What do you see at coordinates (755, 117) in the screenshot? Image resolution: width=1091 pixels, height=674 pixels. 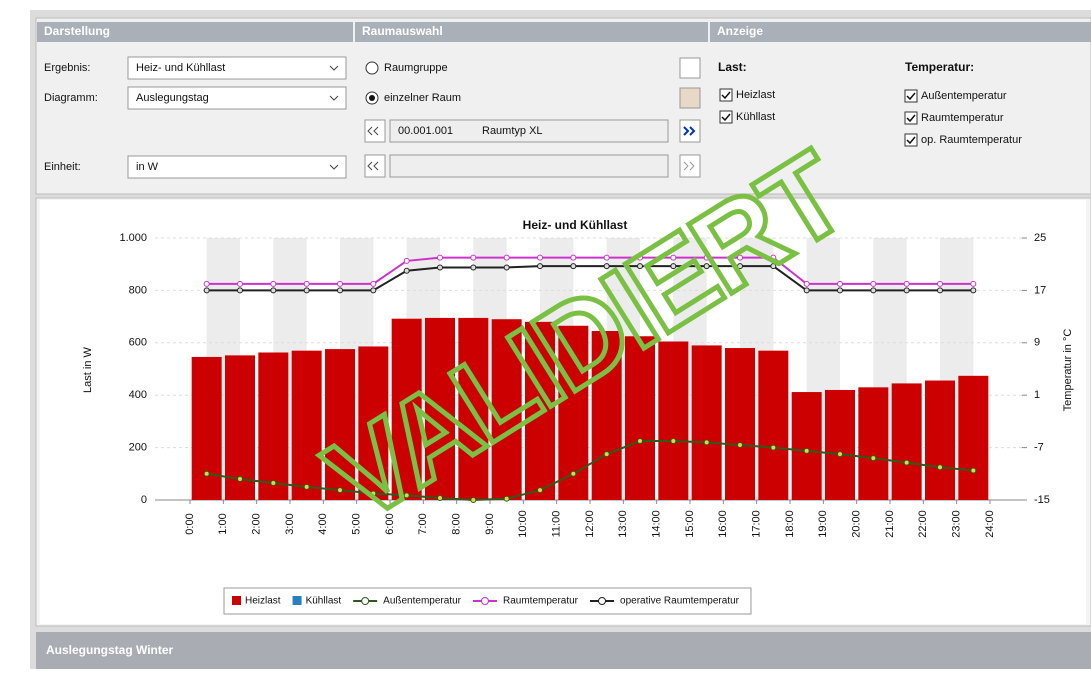 I see `checkbox-label: Kühllast` at bounding box center [755, 117].